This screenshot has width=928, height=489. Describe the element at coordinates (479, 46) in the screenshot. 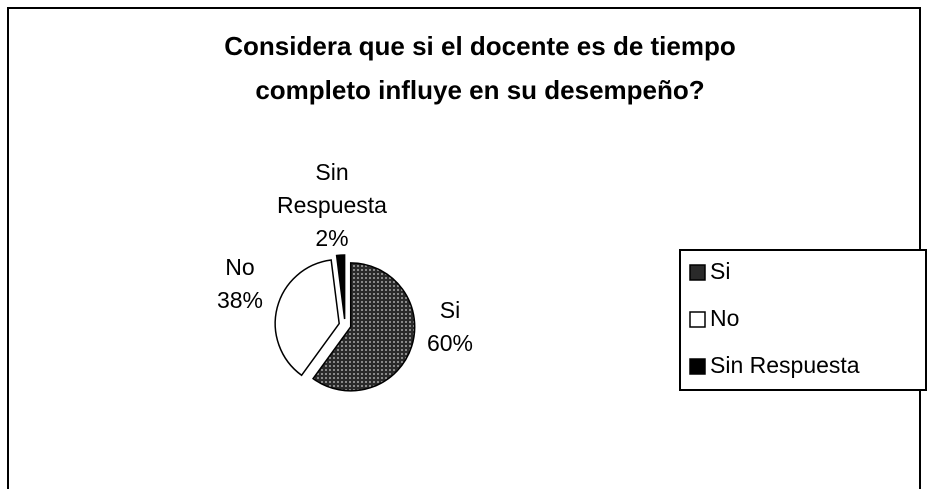

I see `chart-title: Considera que si el docente es de tiempo` at that location.